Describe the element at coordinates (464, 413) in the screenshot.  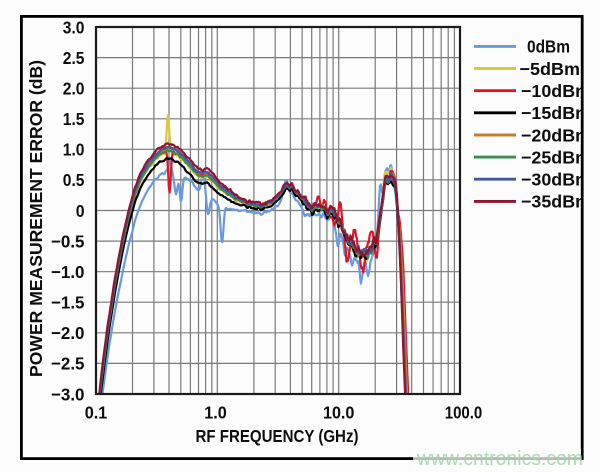
I see `svg-text: 100.0` at that location.